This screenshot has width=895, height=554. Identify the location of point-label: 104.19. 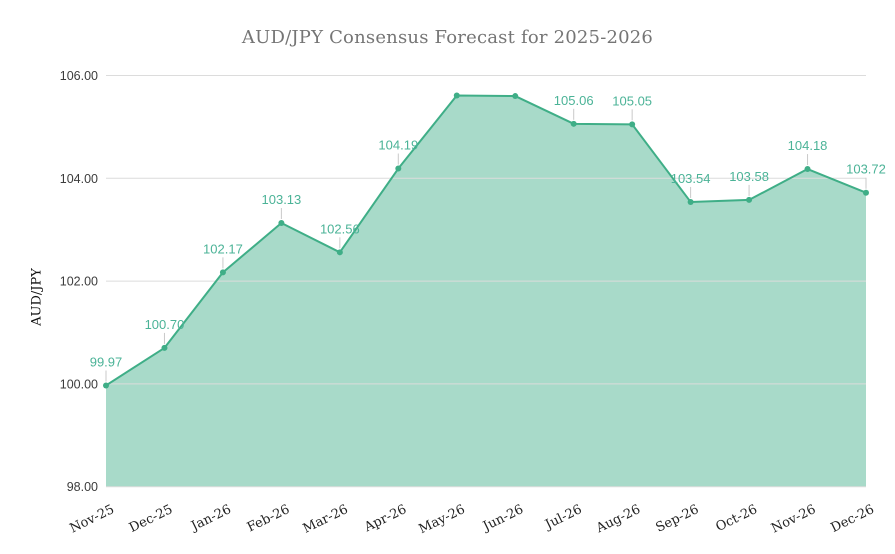
(398, 145).